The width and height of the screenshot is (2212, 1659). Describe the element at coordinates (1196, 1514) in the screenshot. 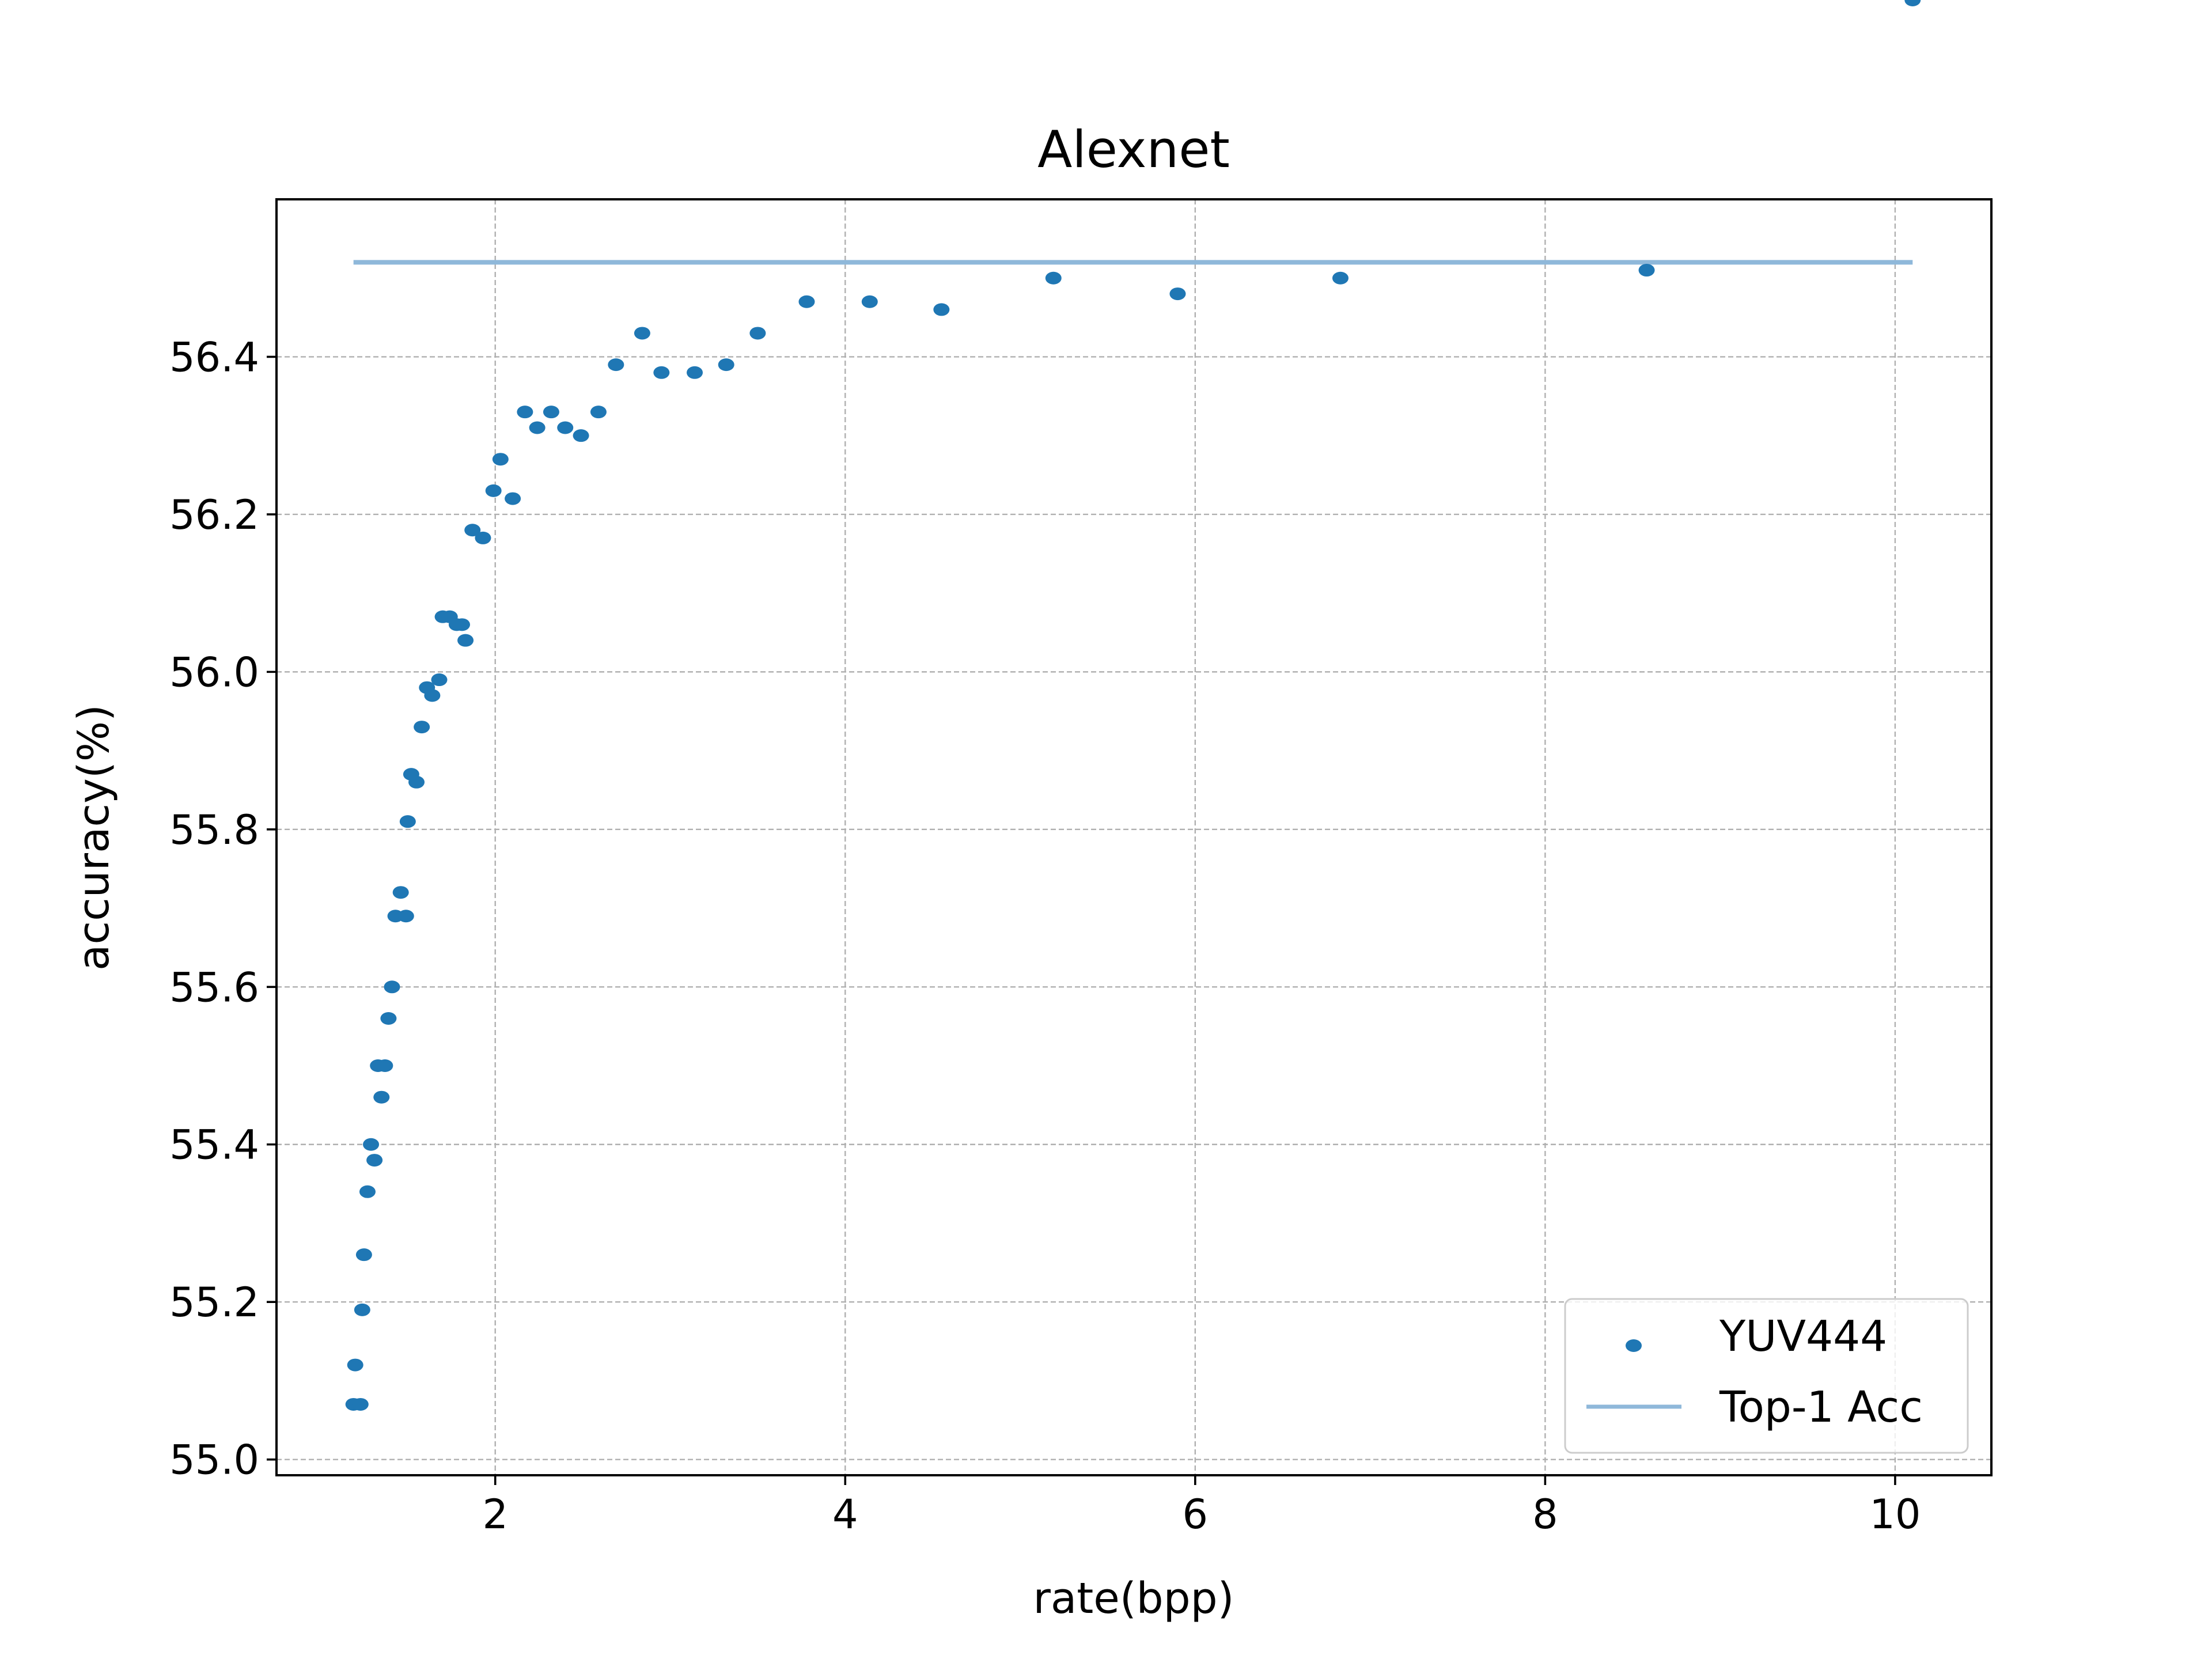

I see `x-tick-label: 6` at that location.